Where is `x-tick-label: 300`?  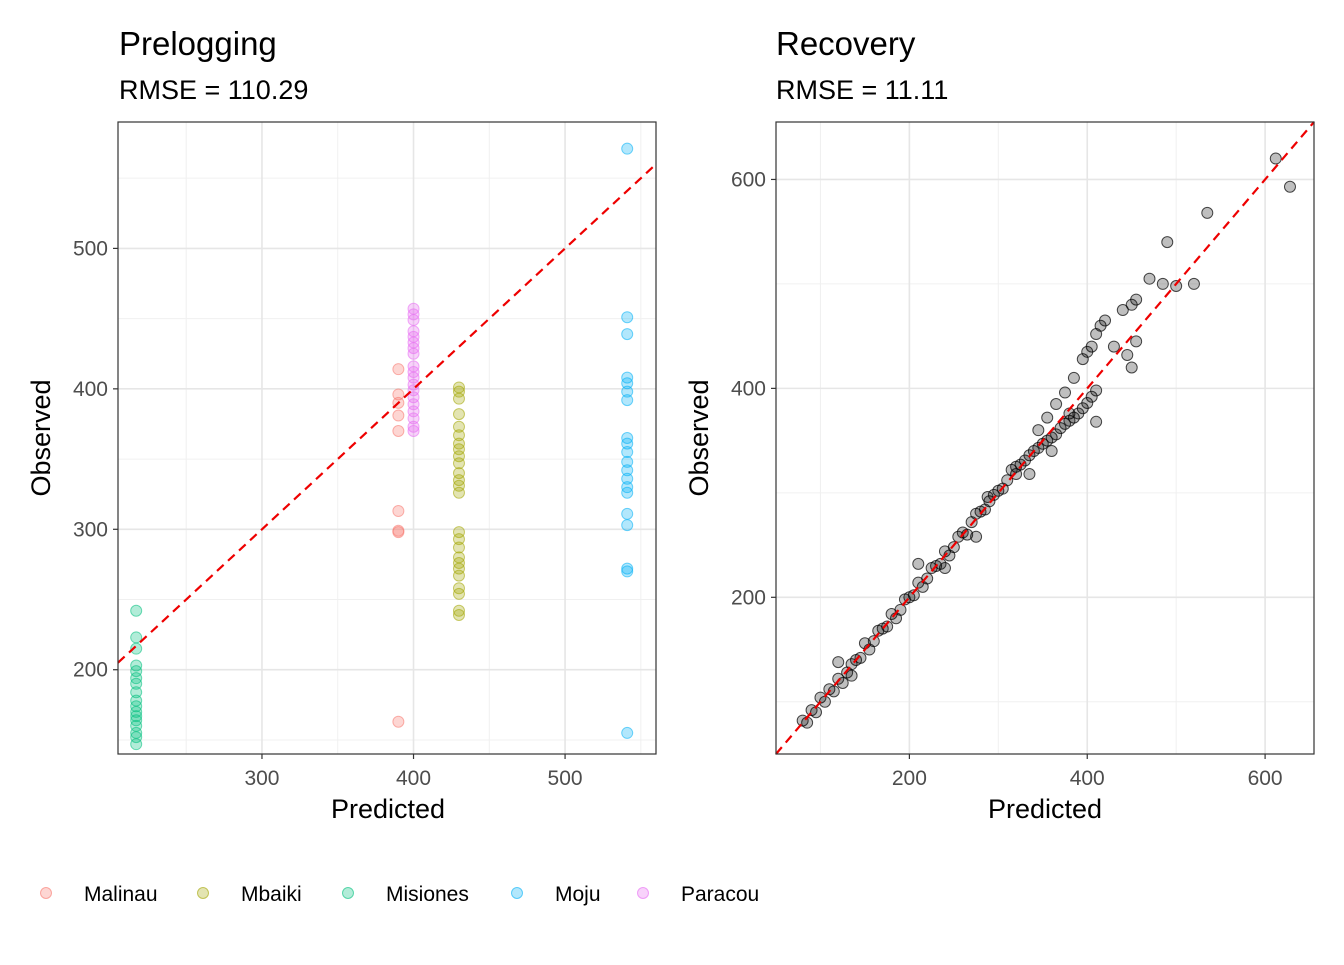 x-tick-label: 300 is located at coordinates (261, 778).